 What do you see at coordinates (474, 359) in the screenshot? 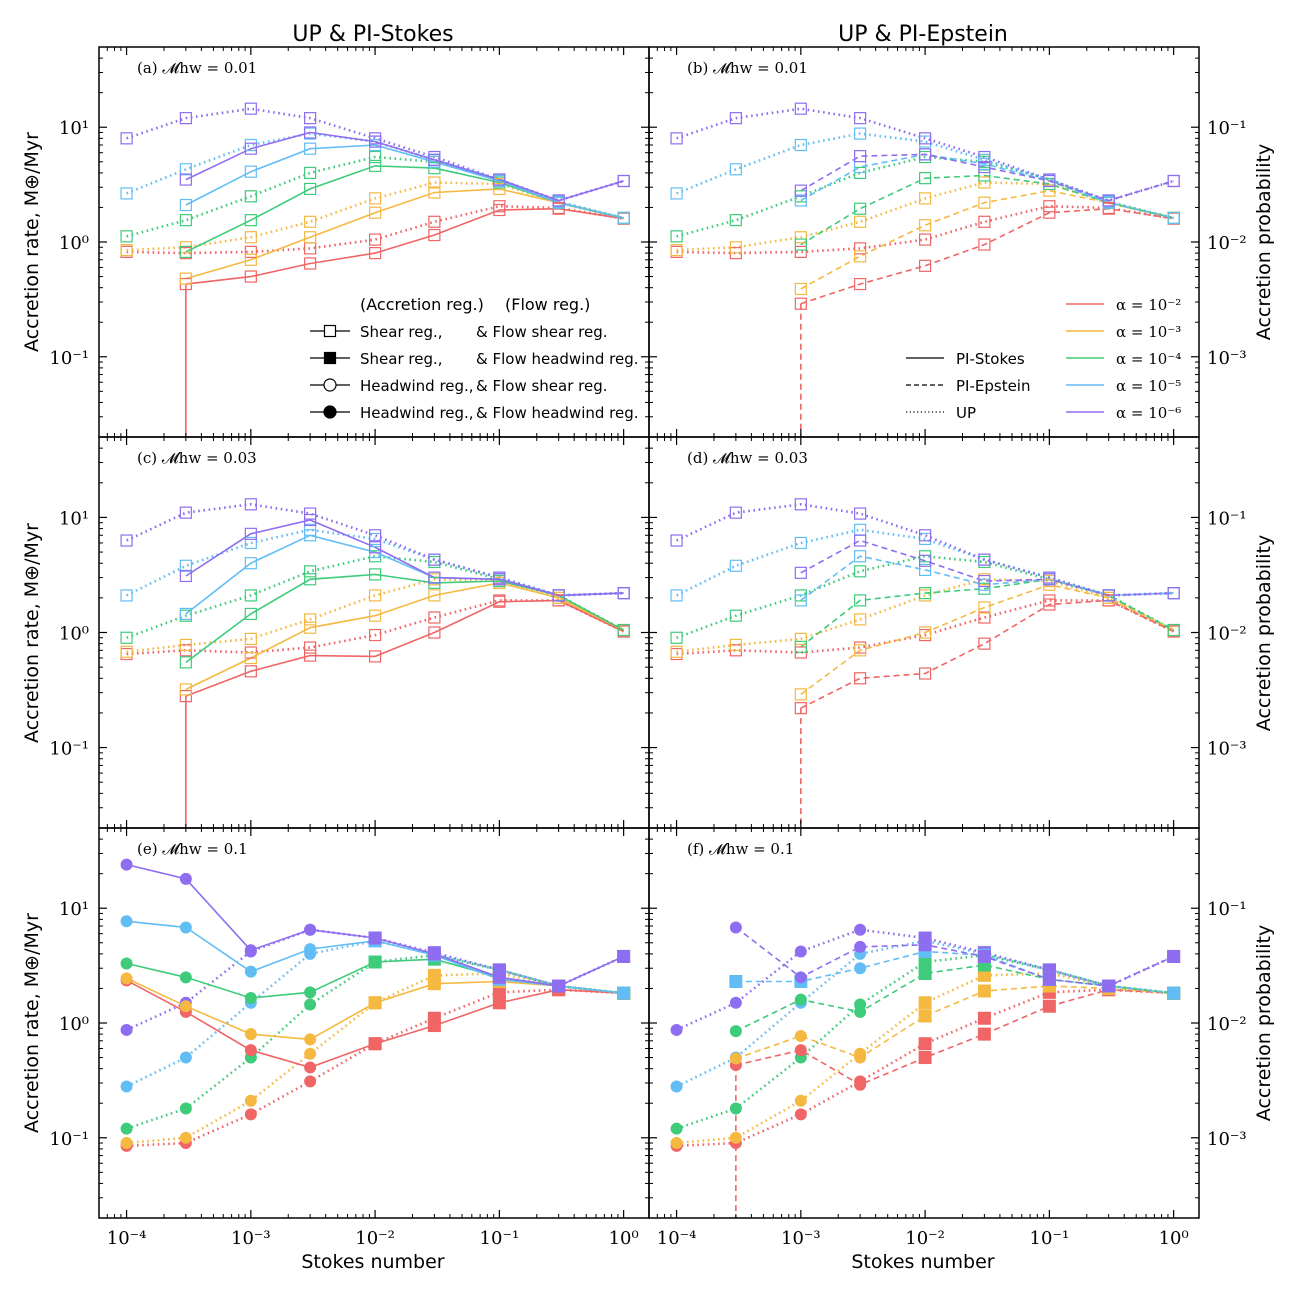
I see `legend-regime-row: Shear reg., & Flow headwind reg.` at bounding box center [474, 359].